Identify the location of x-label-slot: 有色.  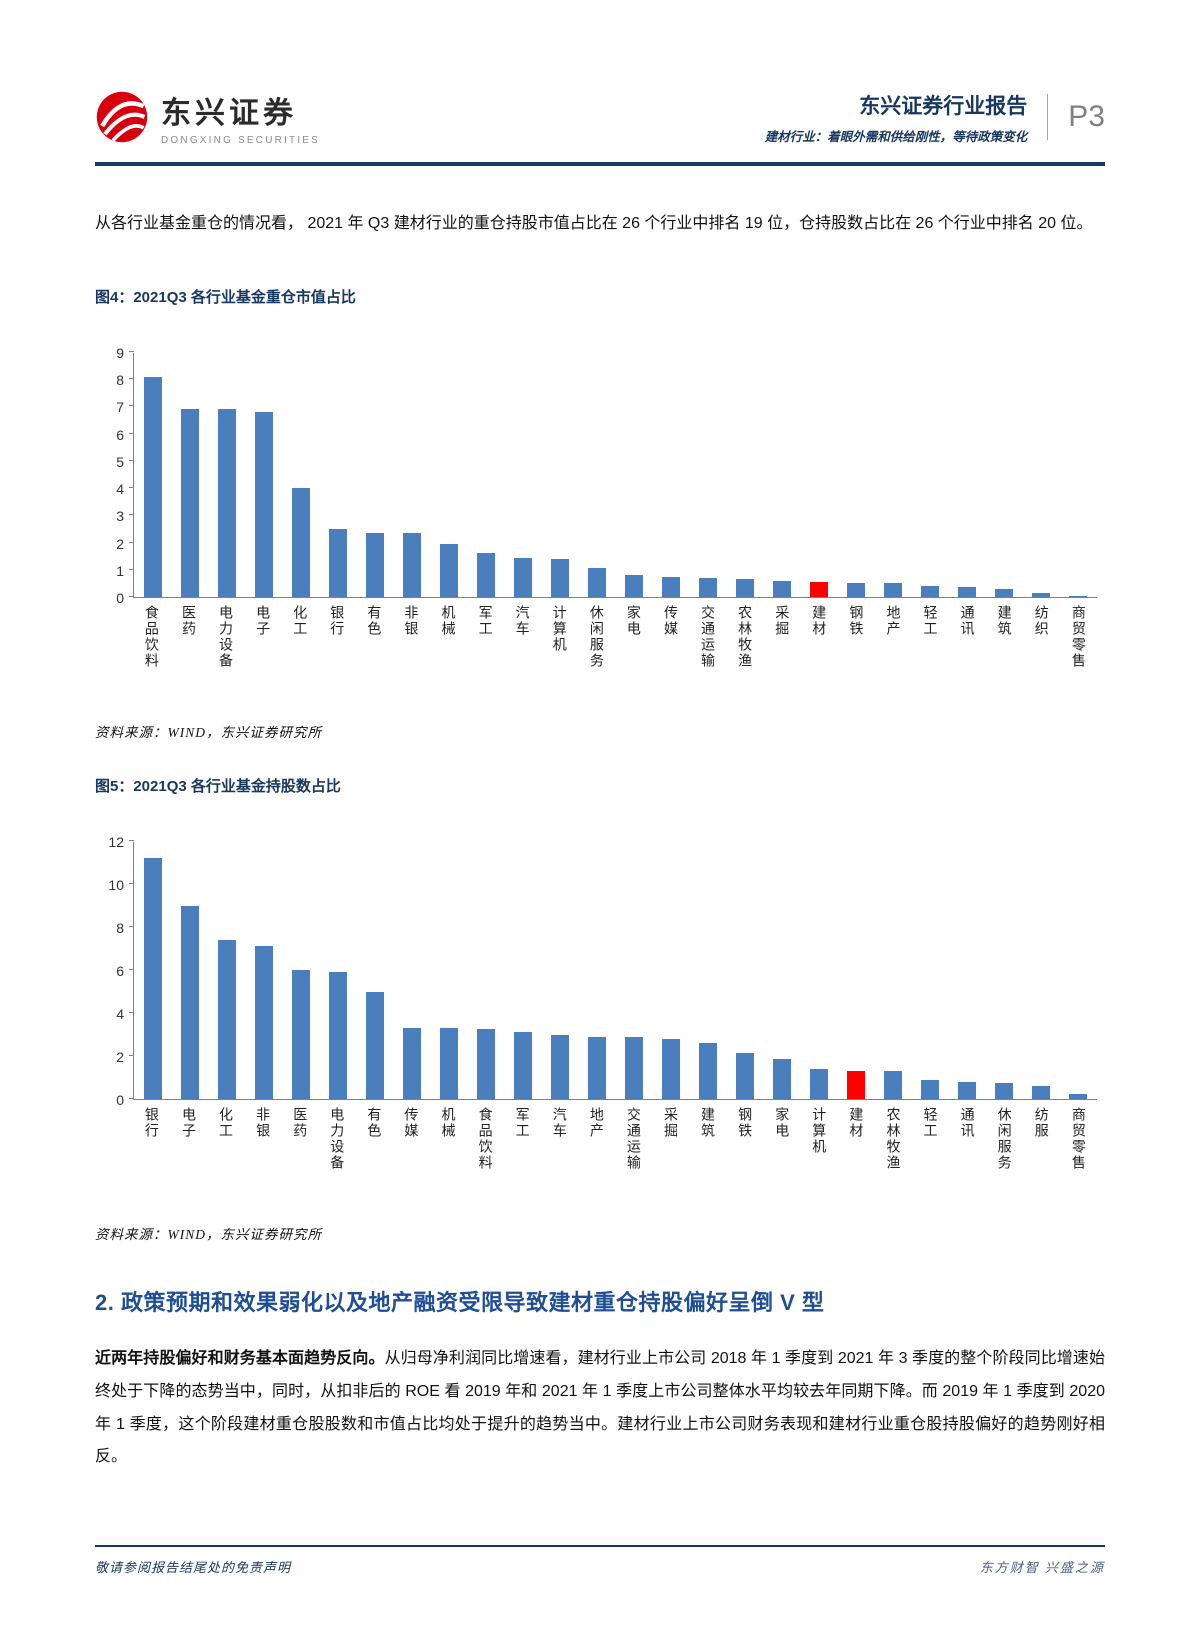
(373, 1139).